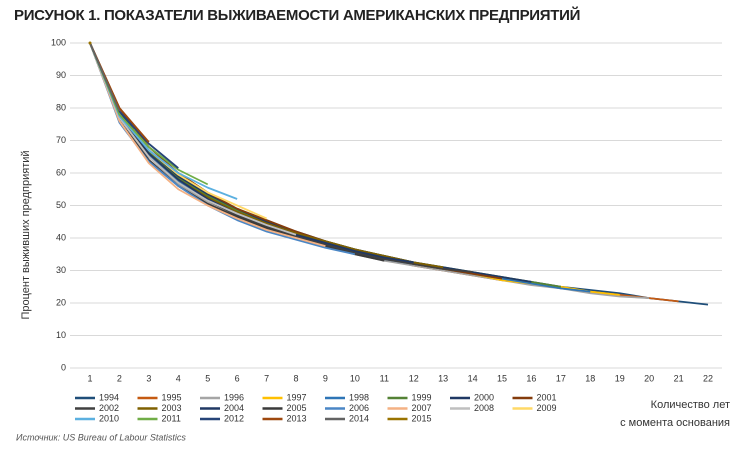 The height and width of the screenshot is (450, 740). Describe the element at coordinates (679, 378) in the screenshot. I see `x-tick-label: 21` at that location.